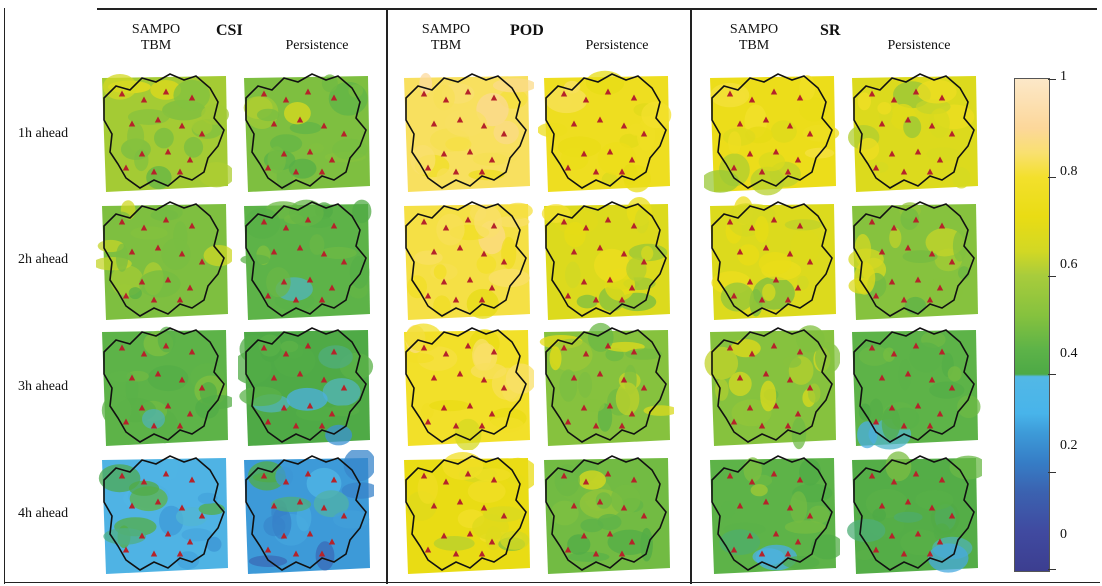 The height and width of the screenshot is (586, 1102). I want to click on colorbar-label: 0.4, so click(1069, 353).